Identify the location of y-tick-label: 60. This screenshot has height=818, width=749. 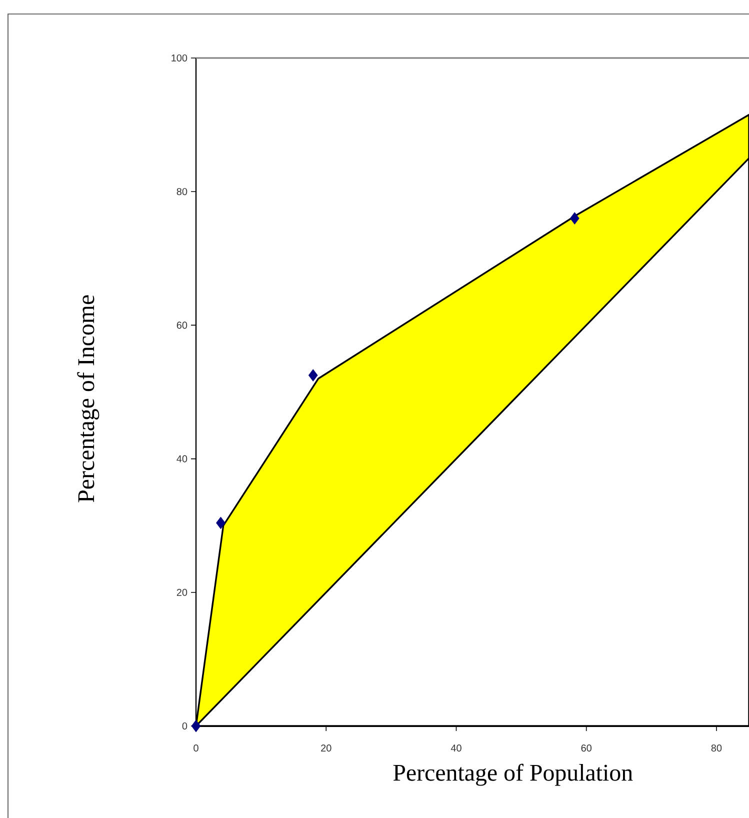
(182, 325).